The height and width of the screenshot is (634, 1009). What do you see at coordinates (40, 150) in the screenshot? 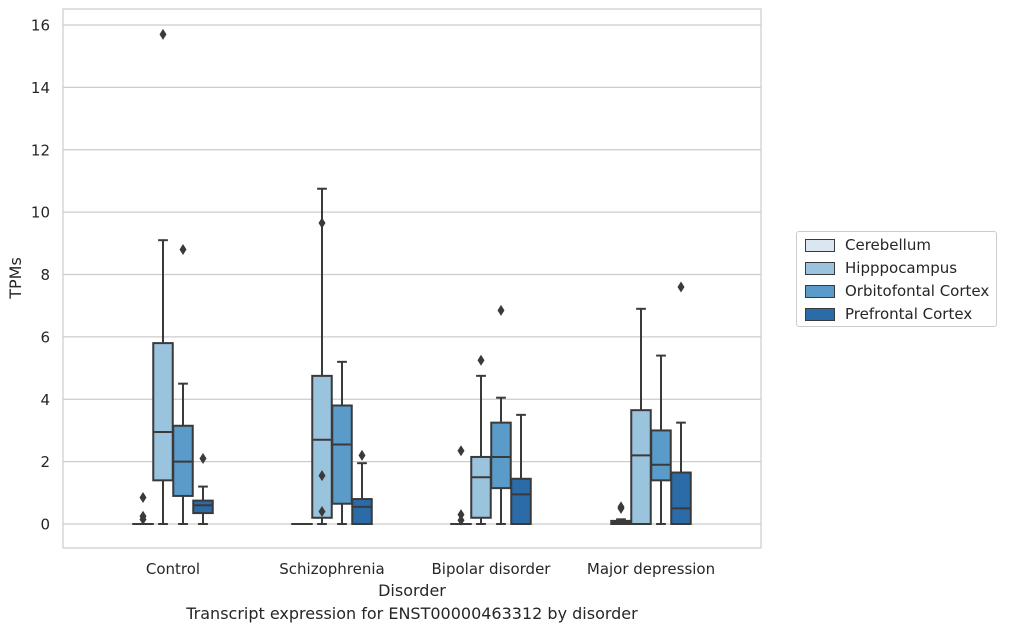
I see `y-tick-label: 12` at bounding box center [40, 150].